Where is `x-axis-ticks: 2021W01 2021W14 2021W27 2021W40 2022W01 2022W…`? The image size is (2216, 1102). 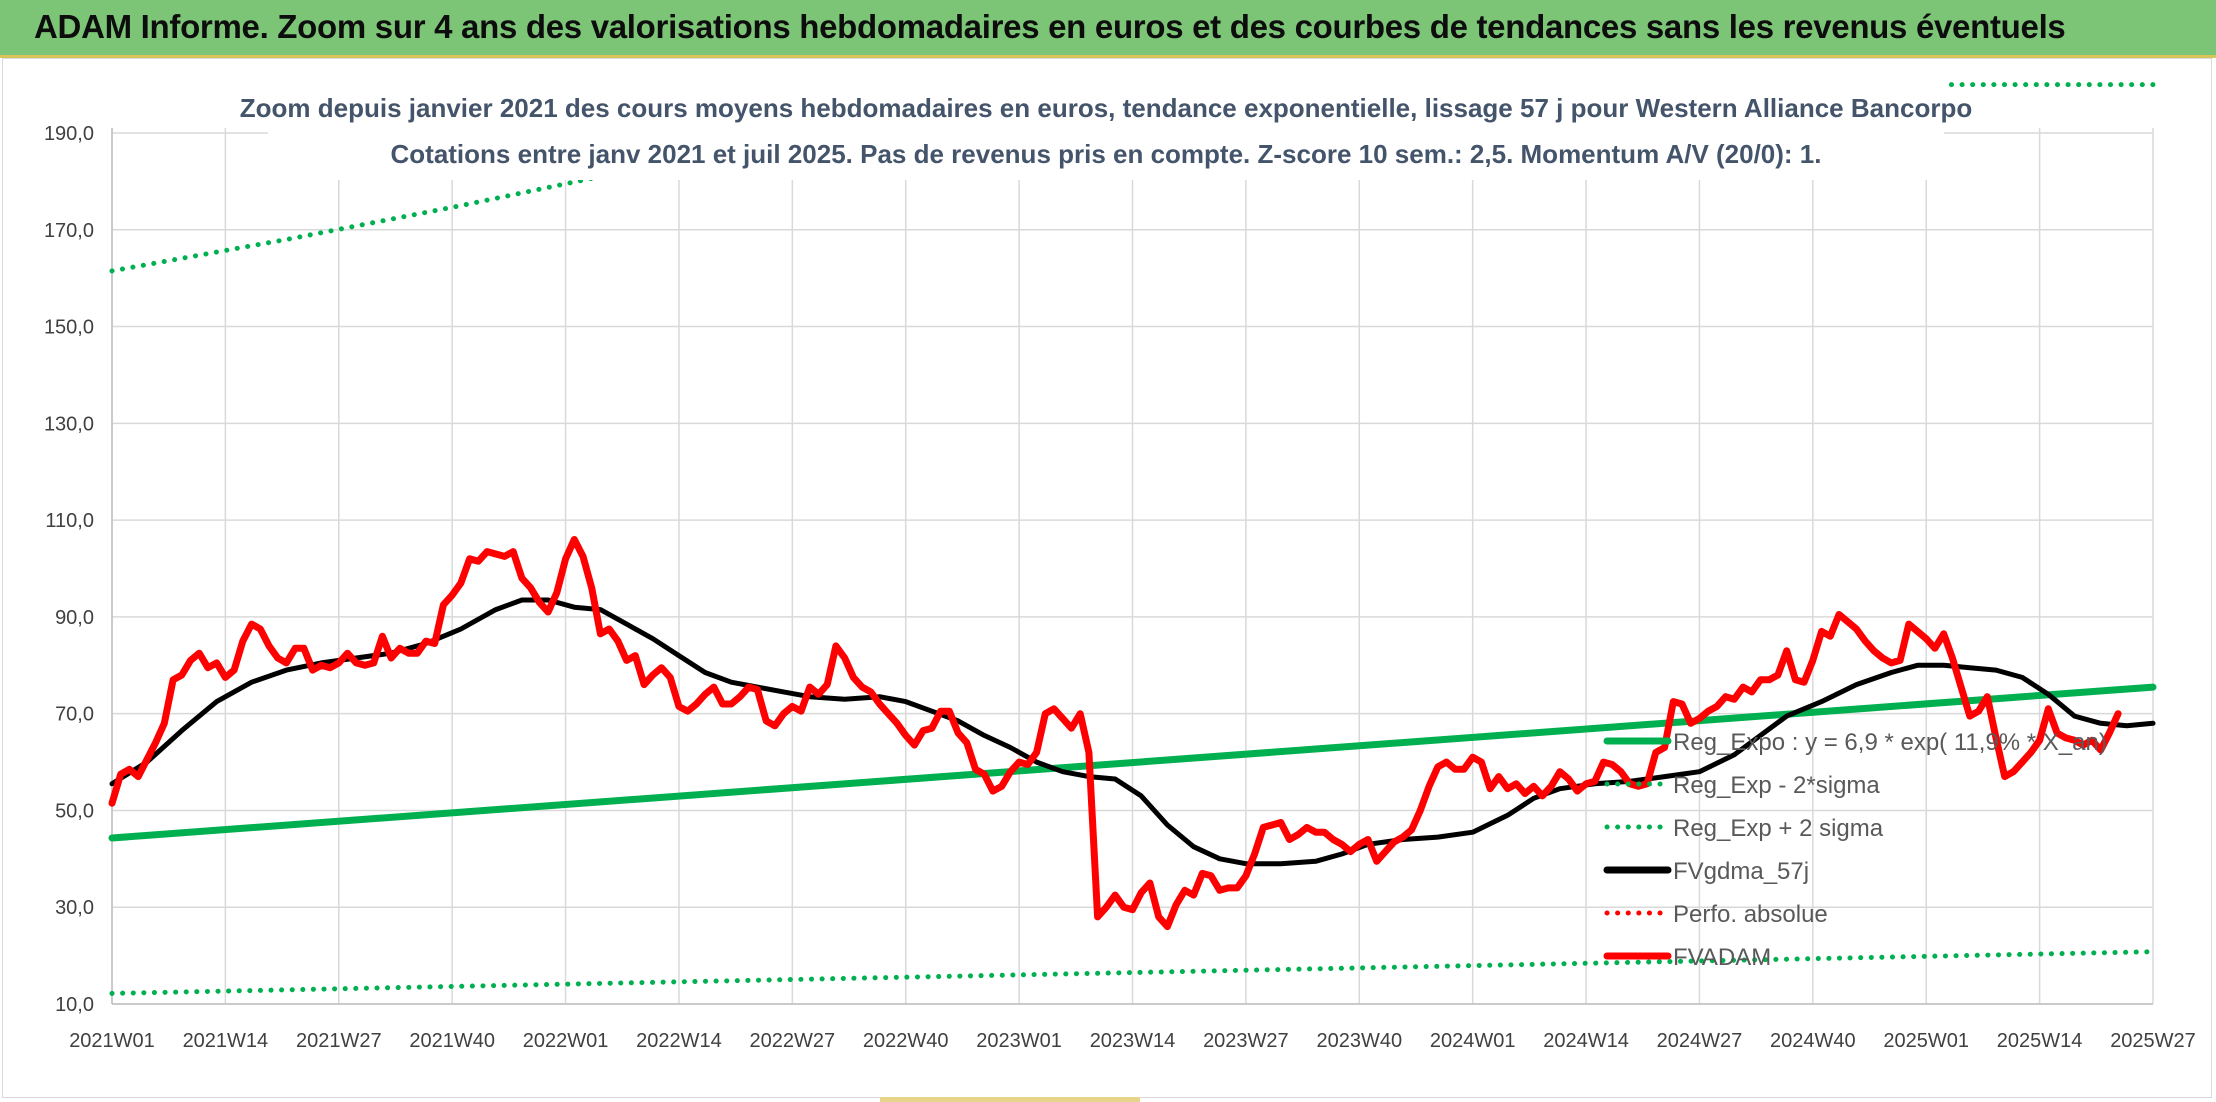
x-axis-ticks: 2021W01 2021W14 2021W27 2021W40 2022W01 2022W… is located at coordinates (1132, 1041).